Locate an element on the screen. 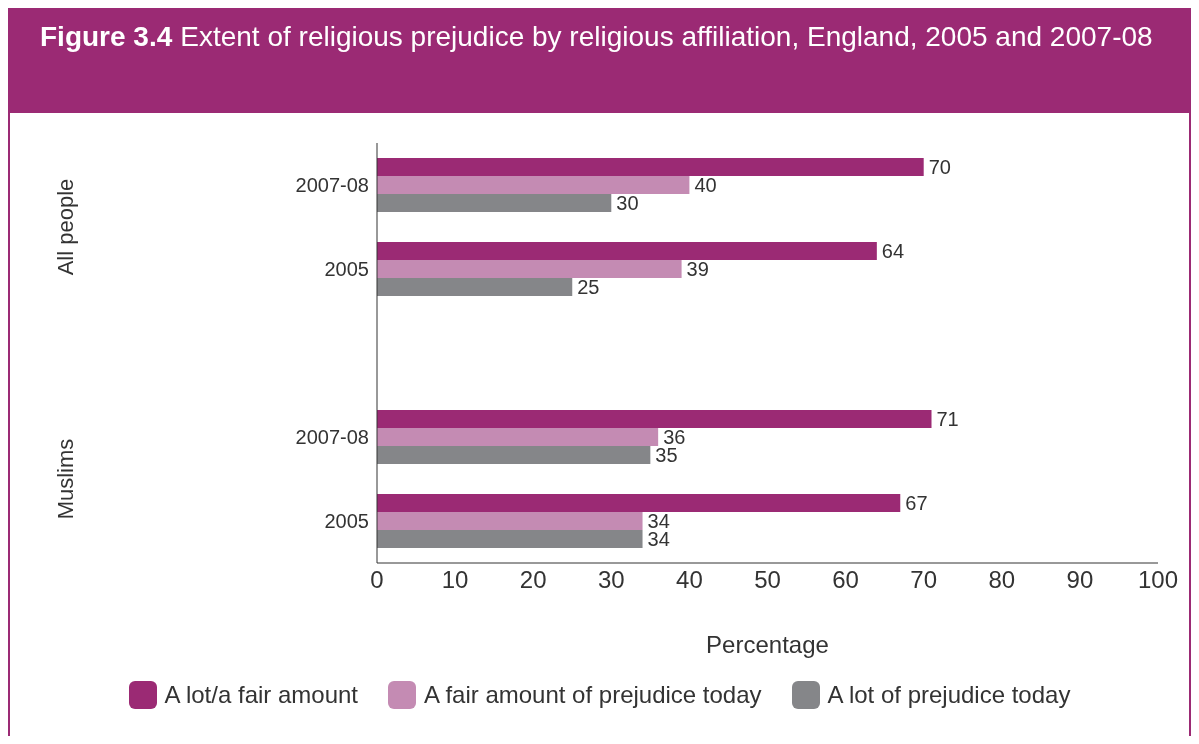 Image resolution: width=1199 pixels, height=744 pixels. chart-subtitle: Extent of religious prejudice by religious affiliation, England, 2005 and 2007-08 is located at coordinates (666, 36).